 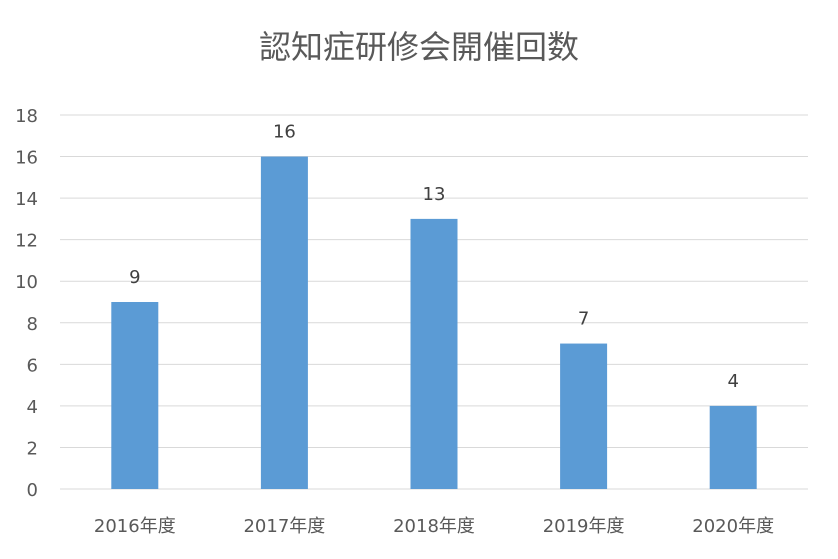 What do you see at coordinates (434, 526) in the screenshot?
I see `x-tick-label: 2018年度` at bounding box center [434, 526].